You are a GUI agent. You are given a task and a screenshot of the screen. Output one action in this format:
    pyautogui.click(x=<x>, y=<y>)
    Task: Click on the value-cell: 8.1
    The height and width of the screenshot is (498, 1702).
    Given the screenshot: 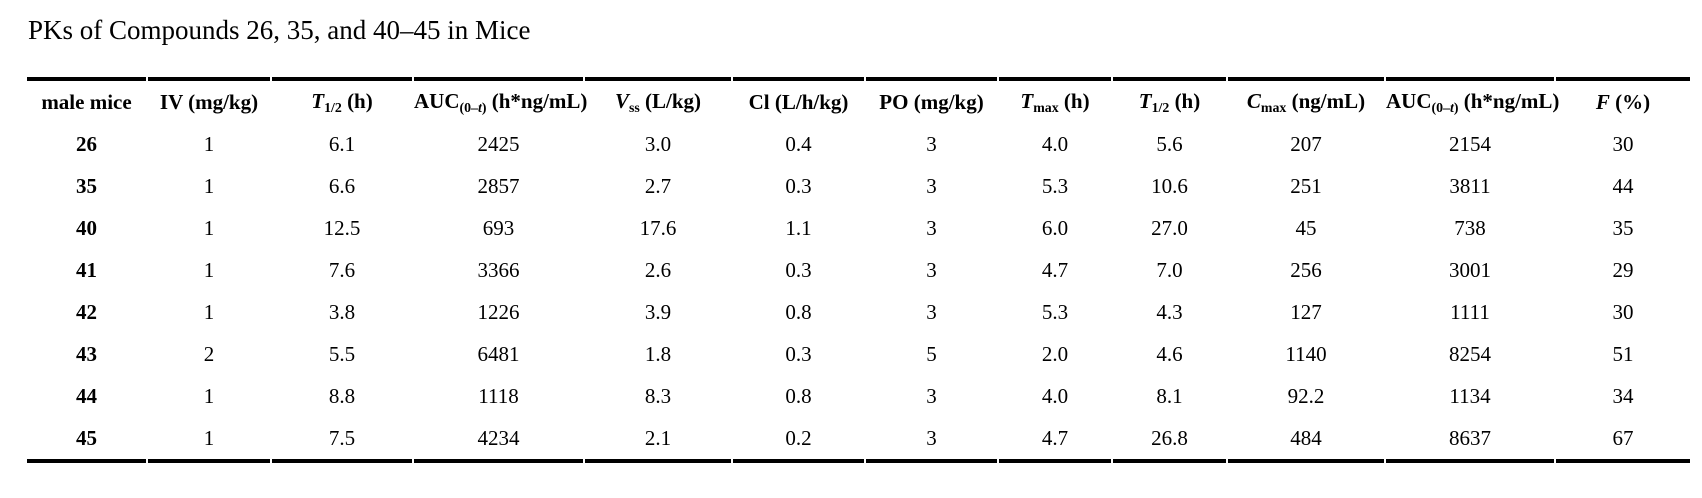 What is the action you would take?
    pyautogui.click(x=1169, y=395)
    